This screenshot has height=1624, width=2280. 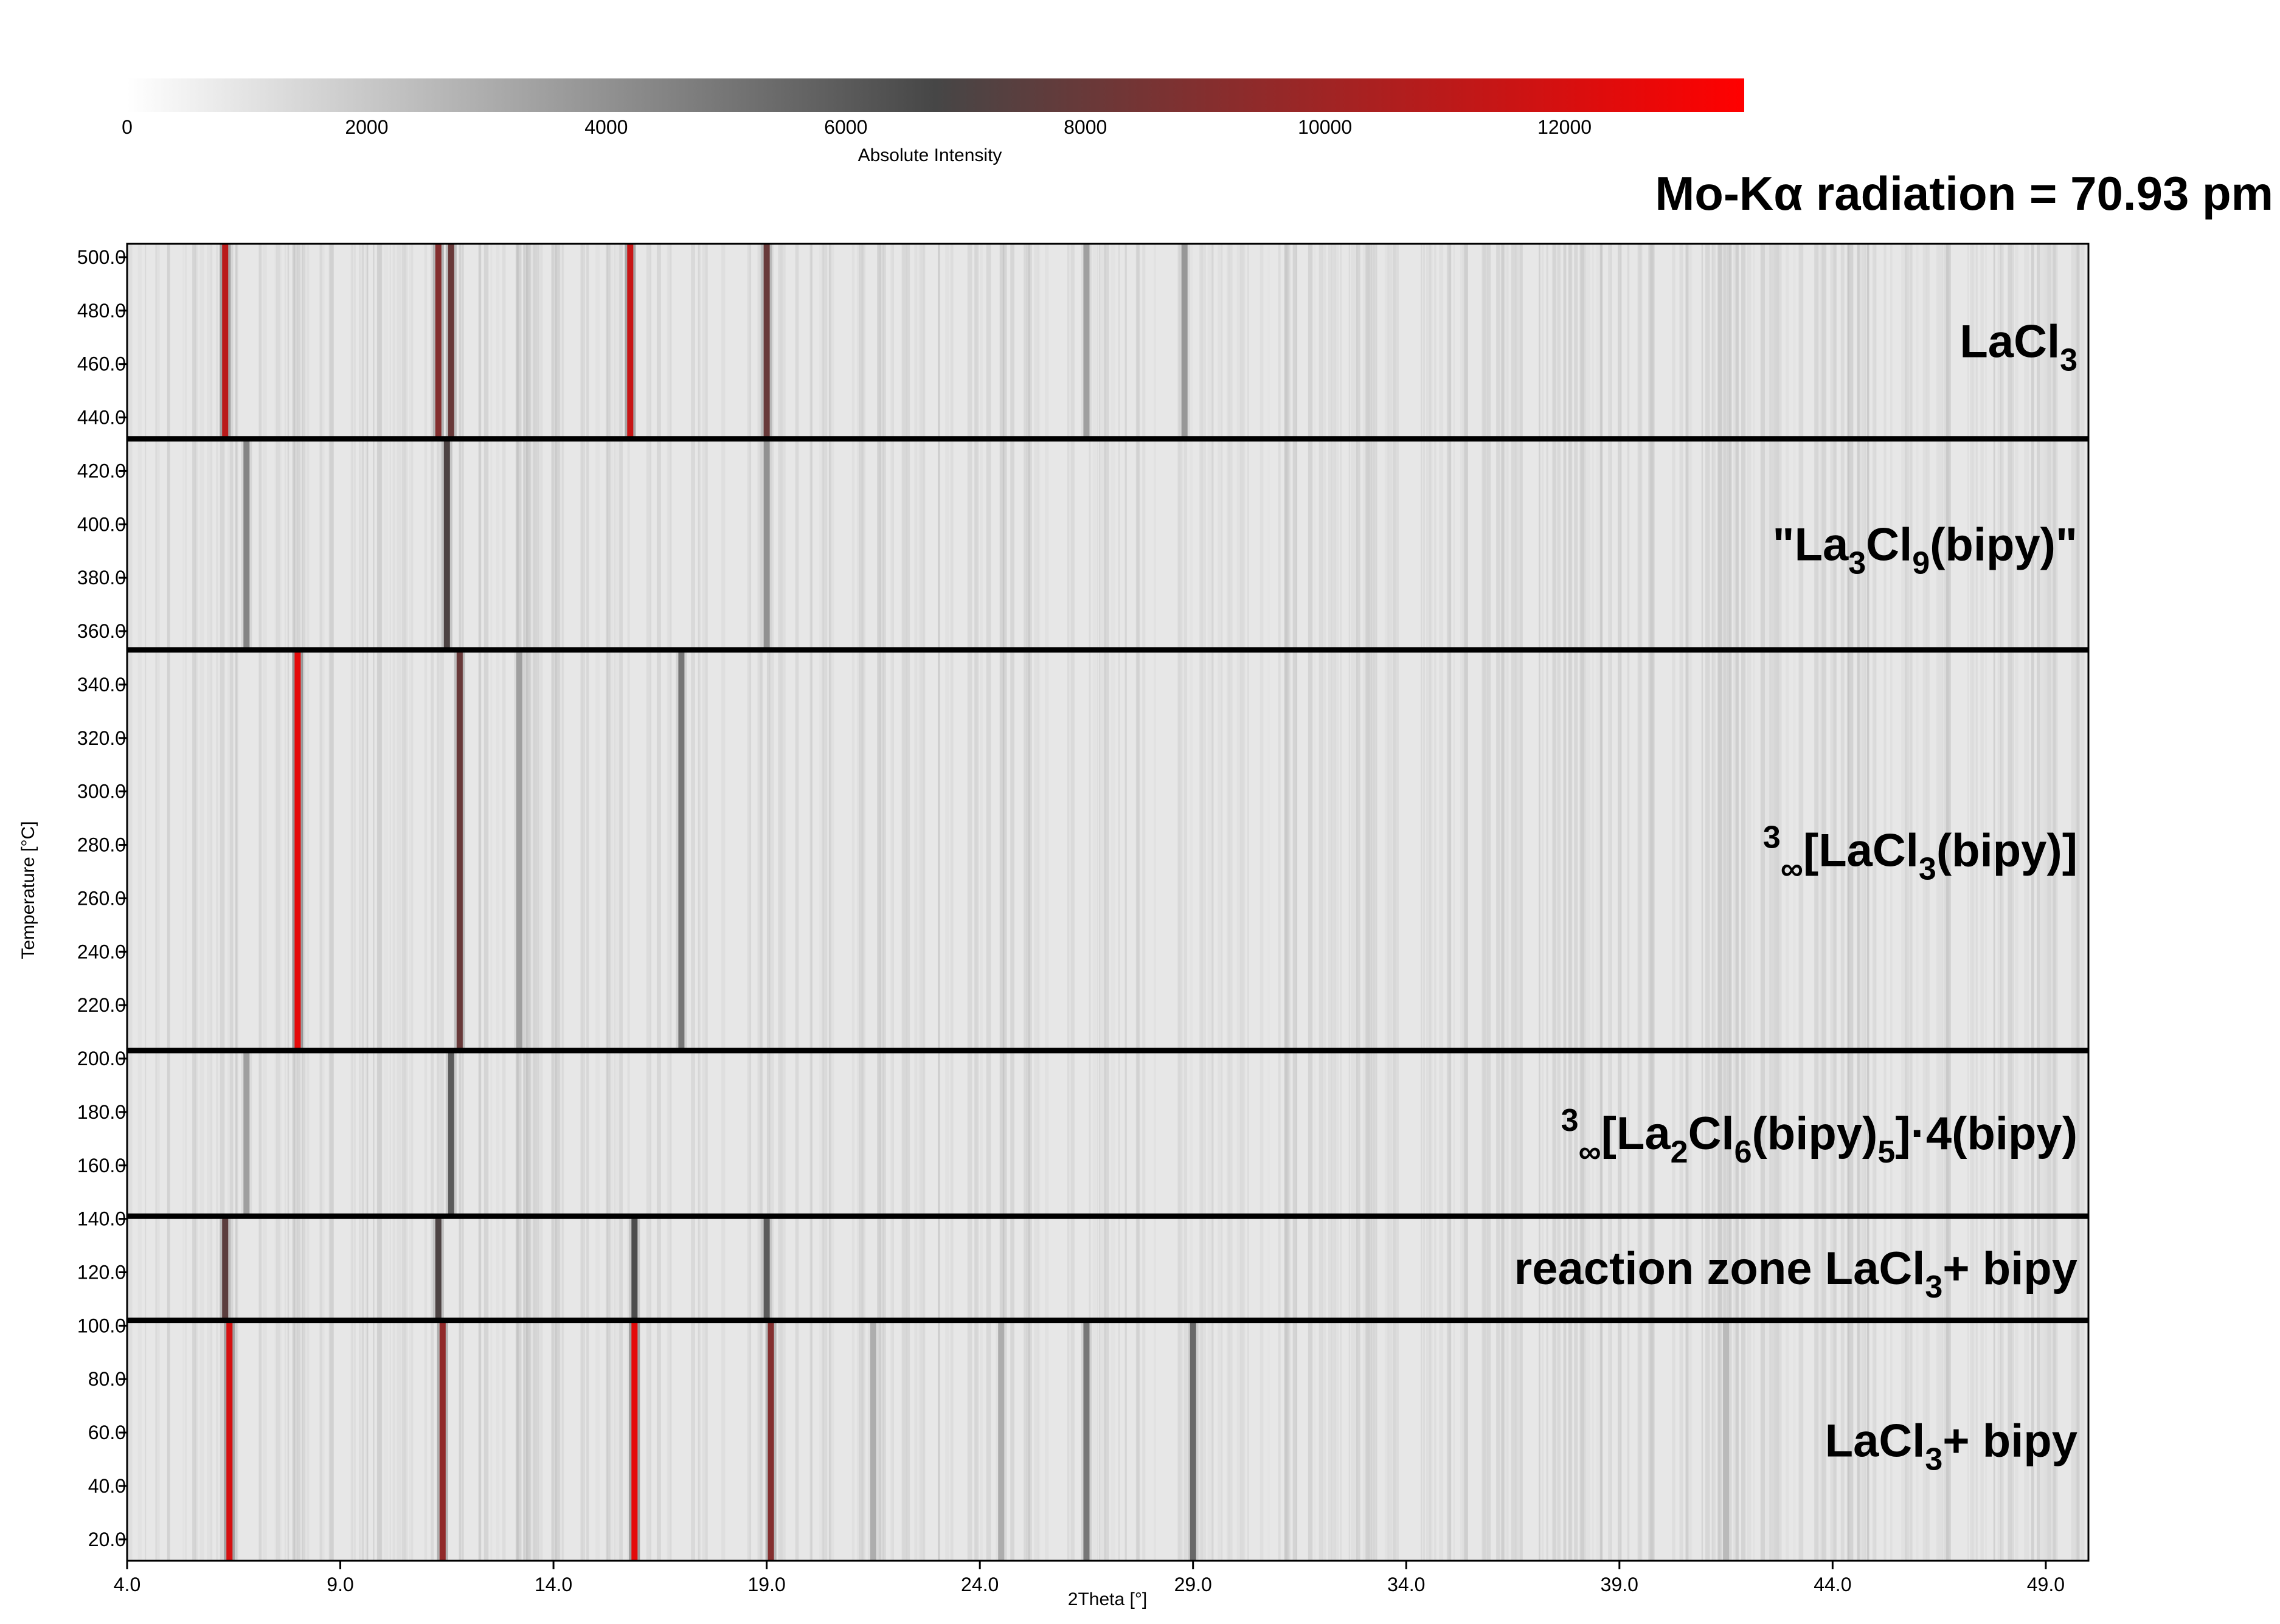 I want to click on y-tick-label: 100.0, so click(x=102, y=1325).